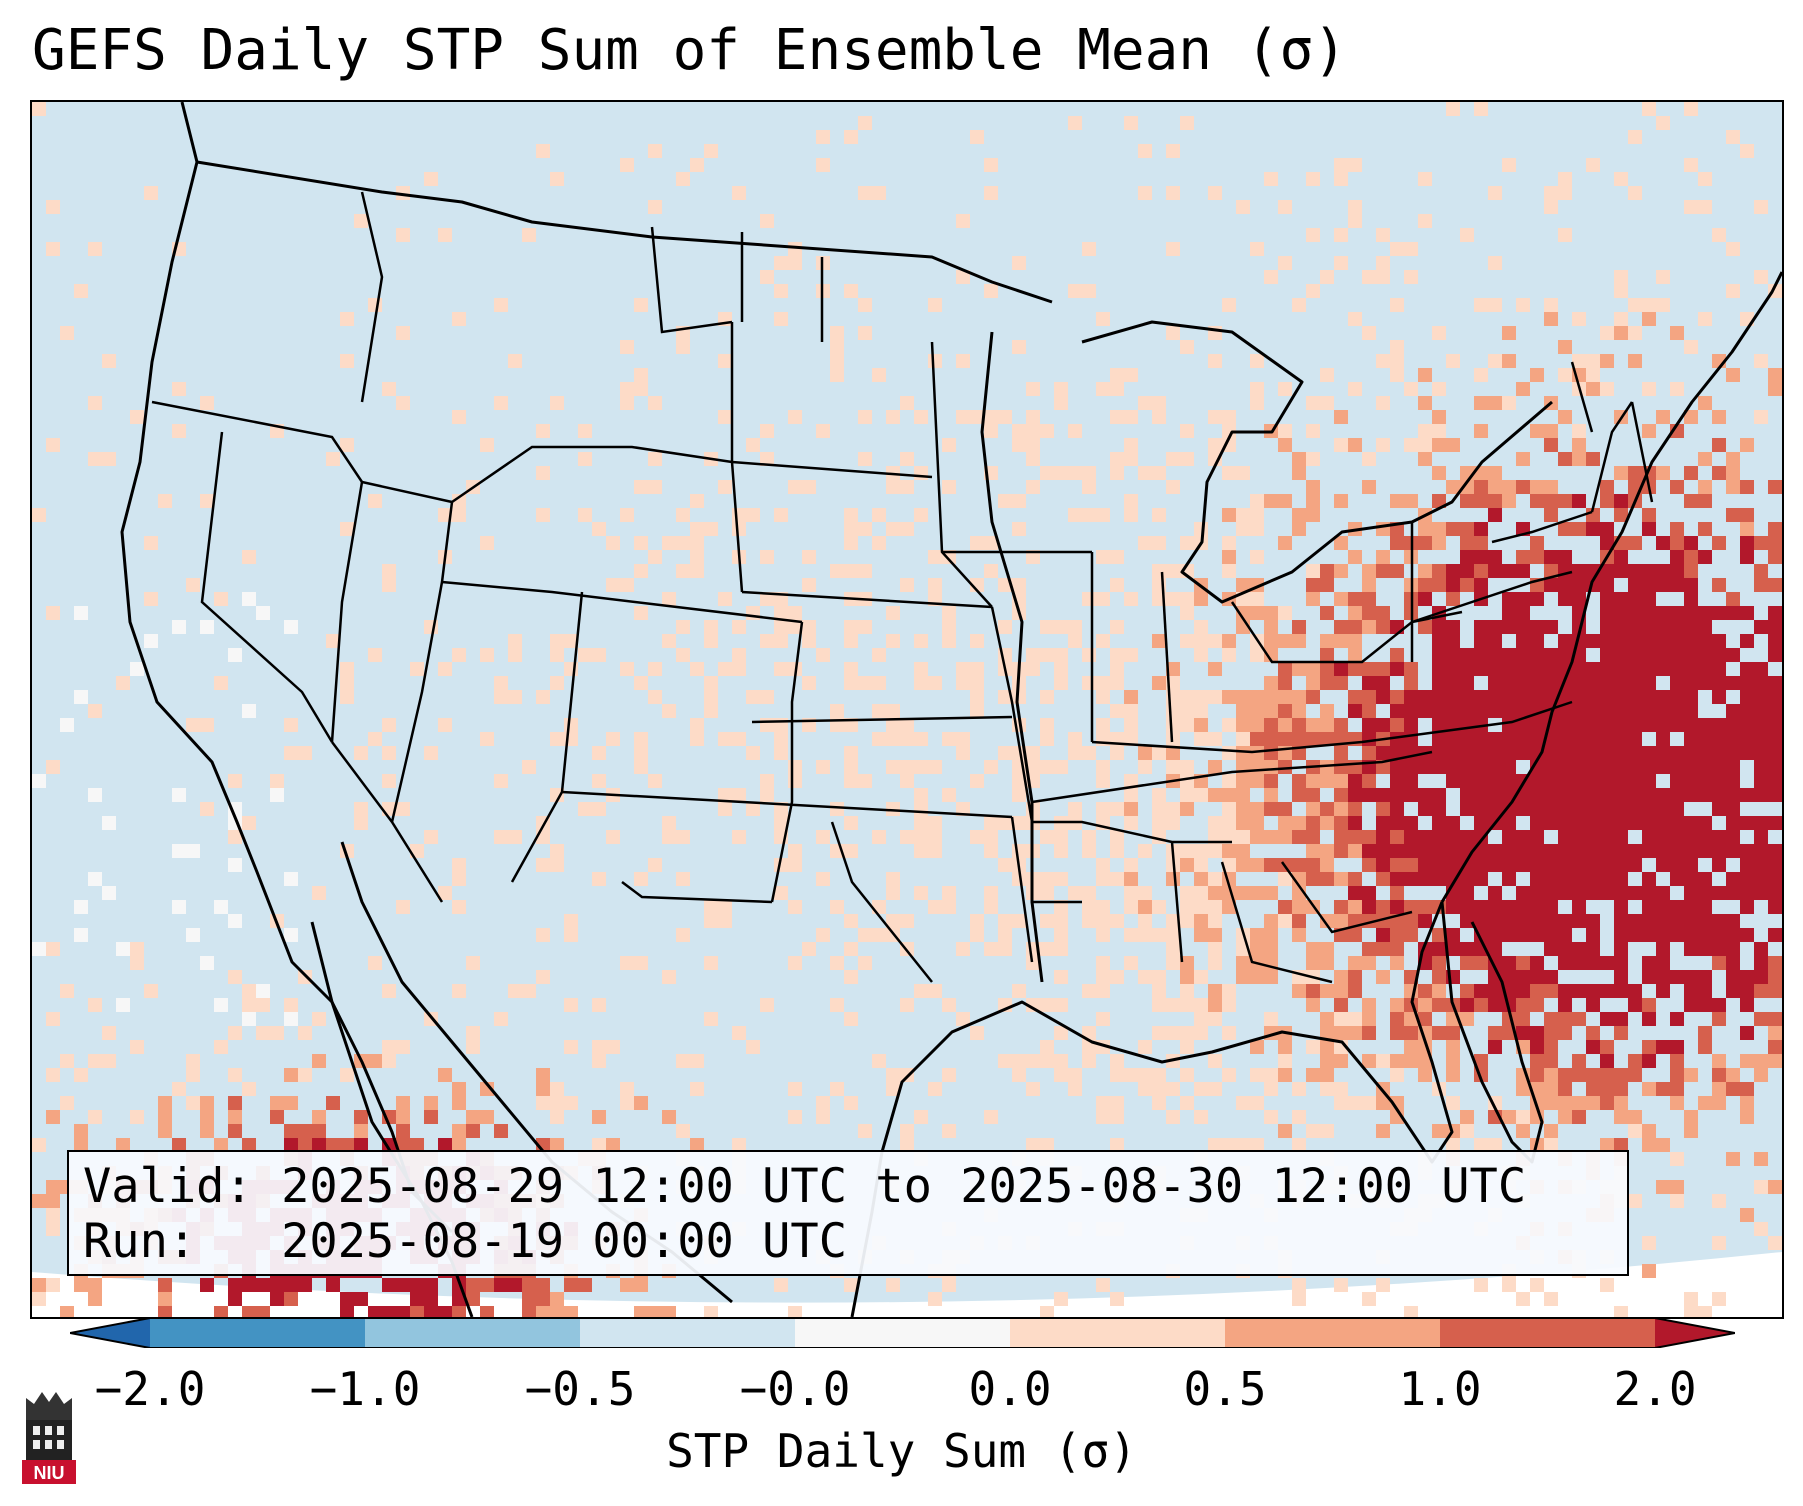 The image size is (1803, 1506). What do you see at coordinates (110, 1333) in the screenshot?
I see `colorbar-under-triangle` at bounding box center [110, 1333].